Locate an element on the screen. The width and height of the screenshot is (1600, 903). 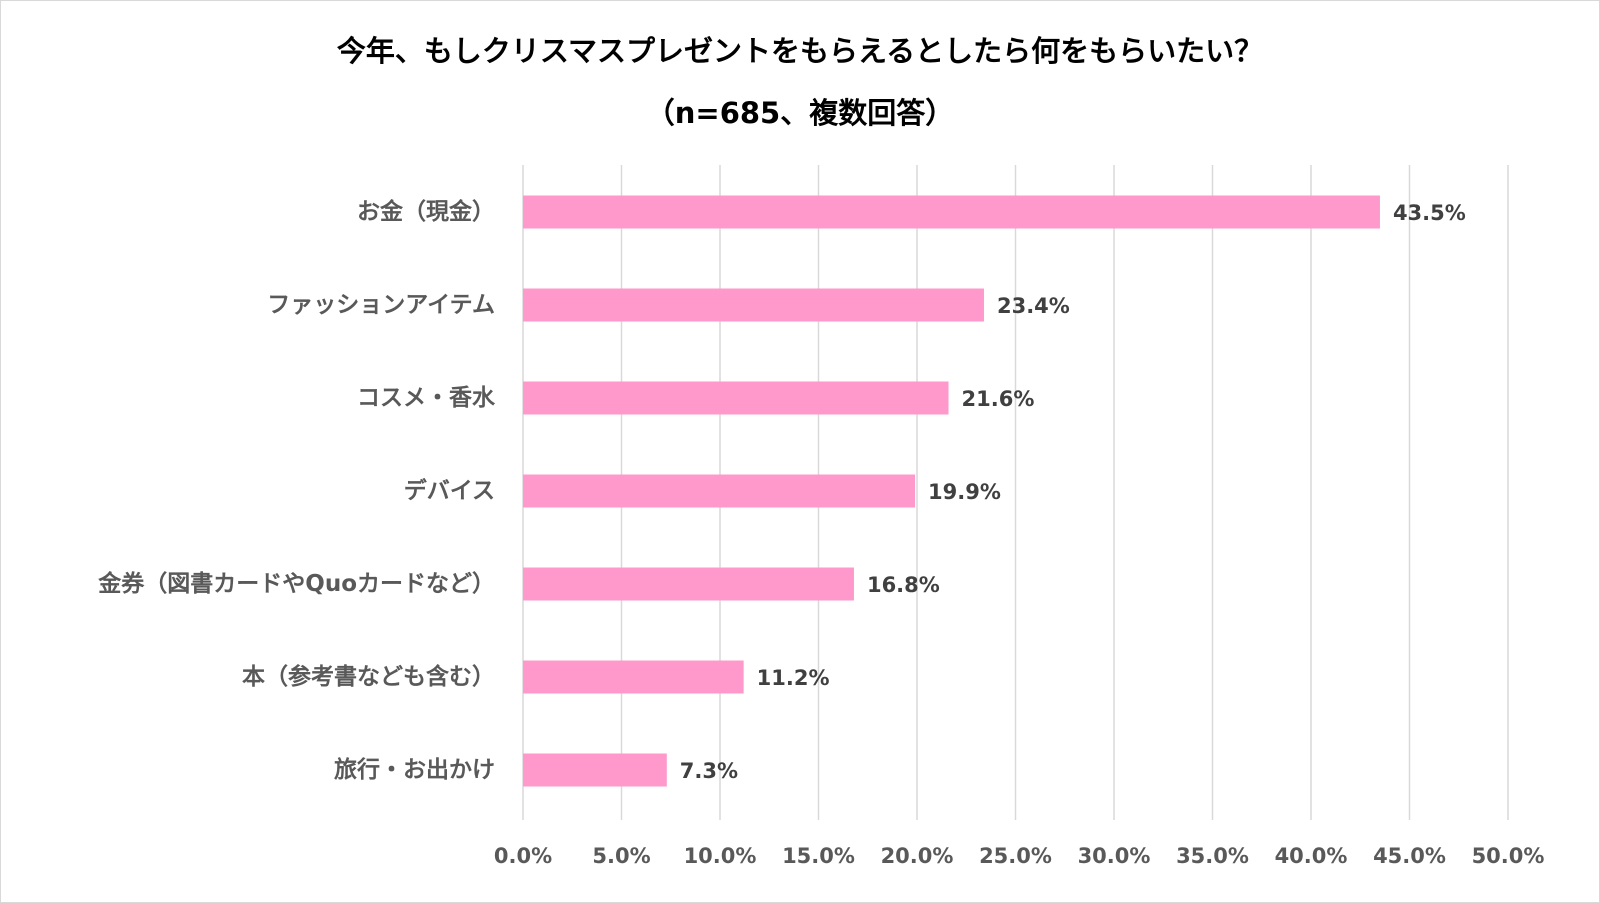
data-label: 43.5% is located at coordinates (1429, 213).